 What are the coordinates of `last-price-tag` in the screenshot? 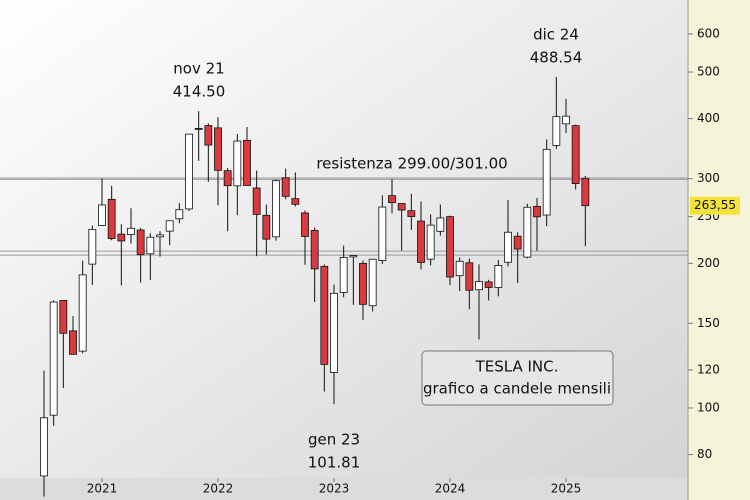 It's located at (715, 205).